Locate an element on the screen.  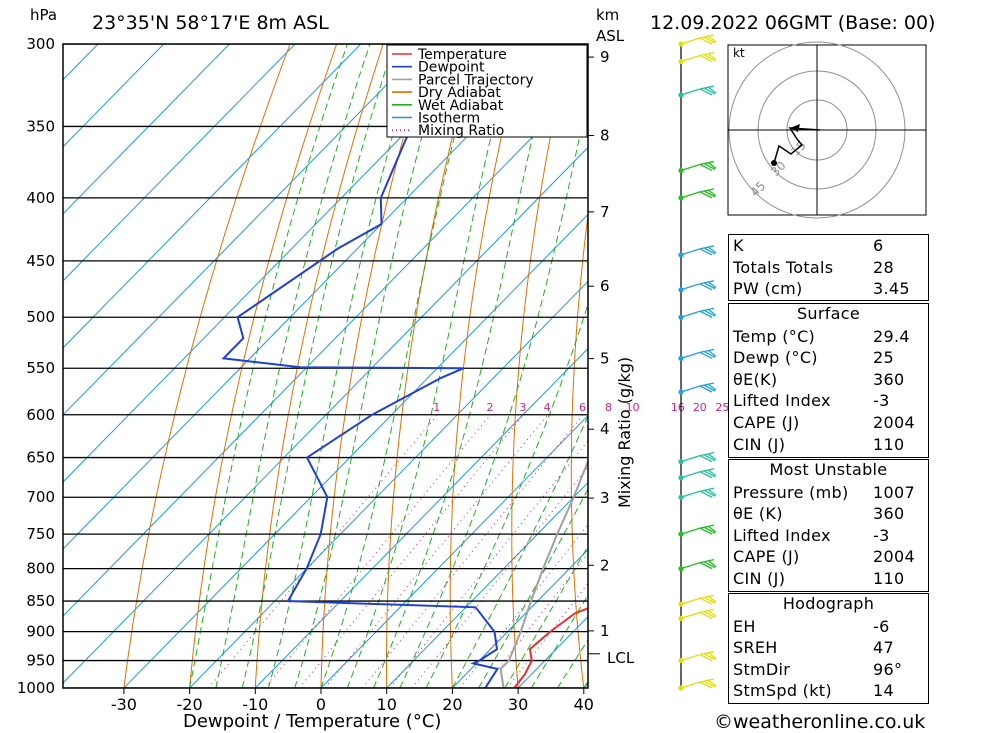
row-value: 2004 is located at coordinates (894, 557).